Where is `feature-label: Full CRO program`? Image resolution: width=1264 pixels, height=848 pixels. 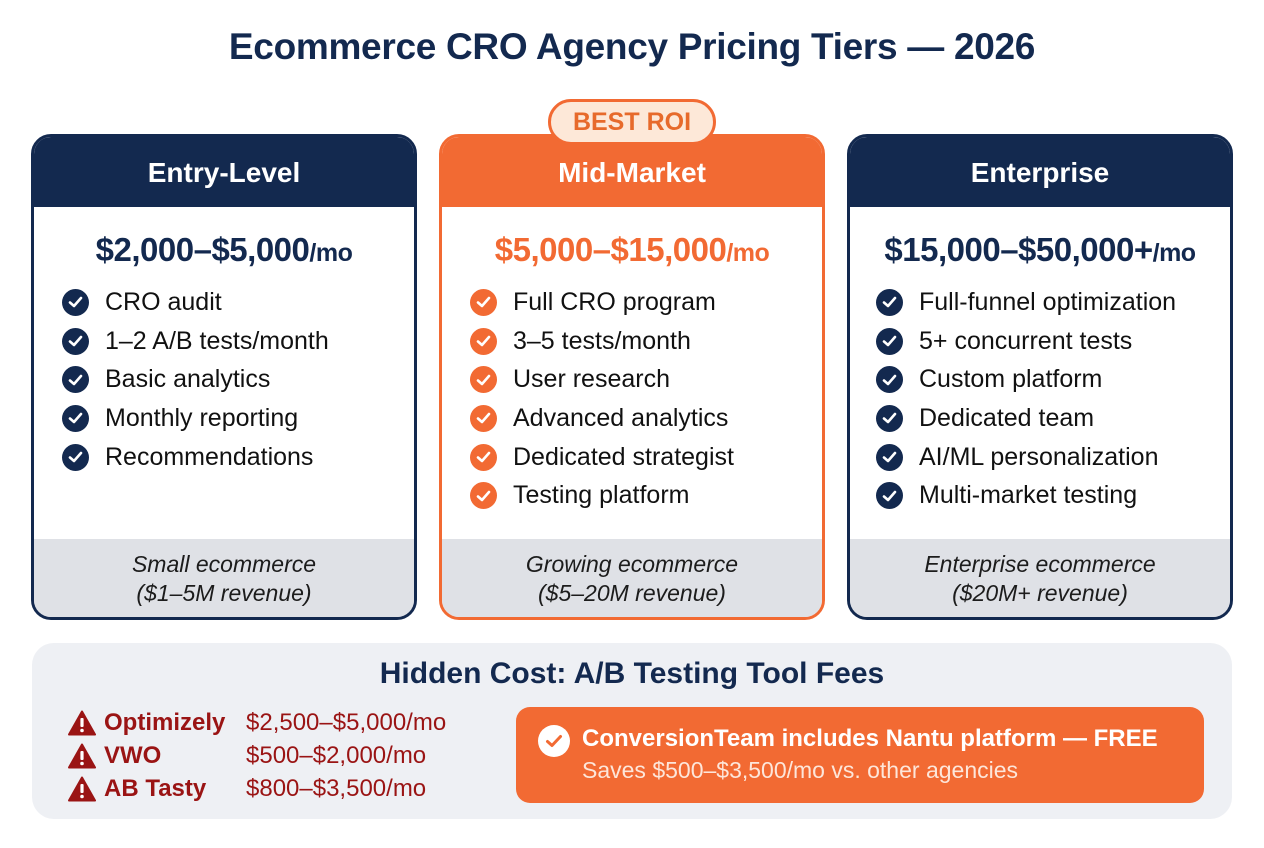
feature-label: Full CRO program is located at coordinates (614, 301).